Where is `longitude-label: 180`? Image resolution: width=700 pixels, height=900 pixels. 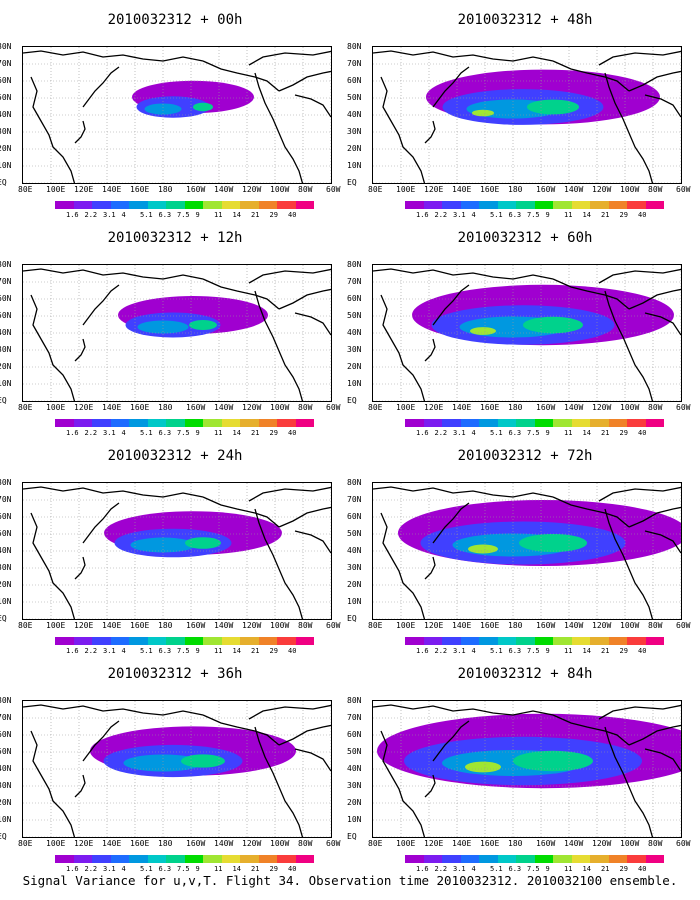 longitude-label: 180 is located at coordinates (515, 189).